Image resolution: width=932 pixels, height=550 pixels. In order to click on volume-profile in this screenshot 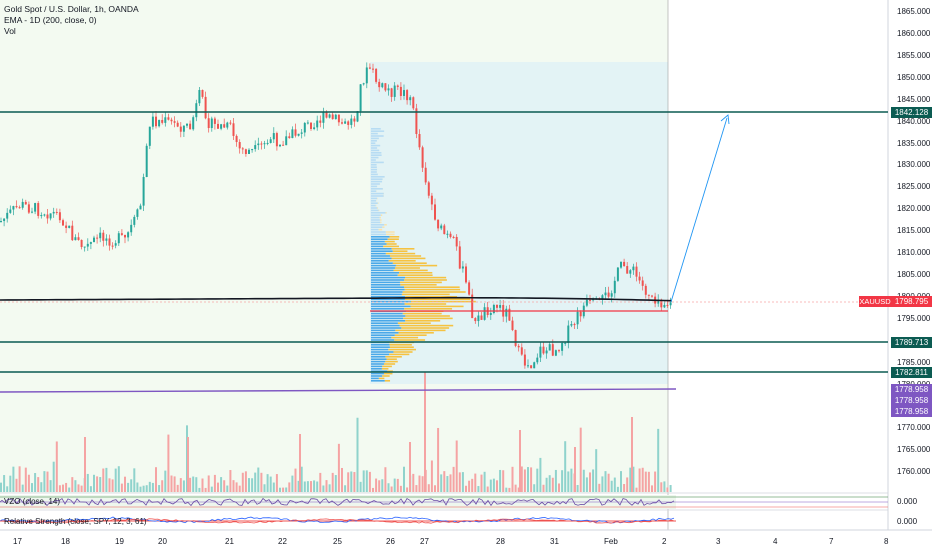, I will do `click(423, 255)`.